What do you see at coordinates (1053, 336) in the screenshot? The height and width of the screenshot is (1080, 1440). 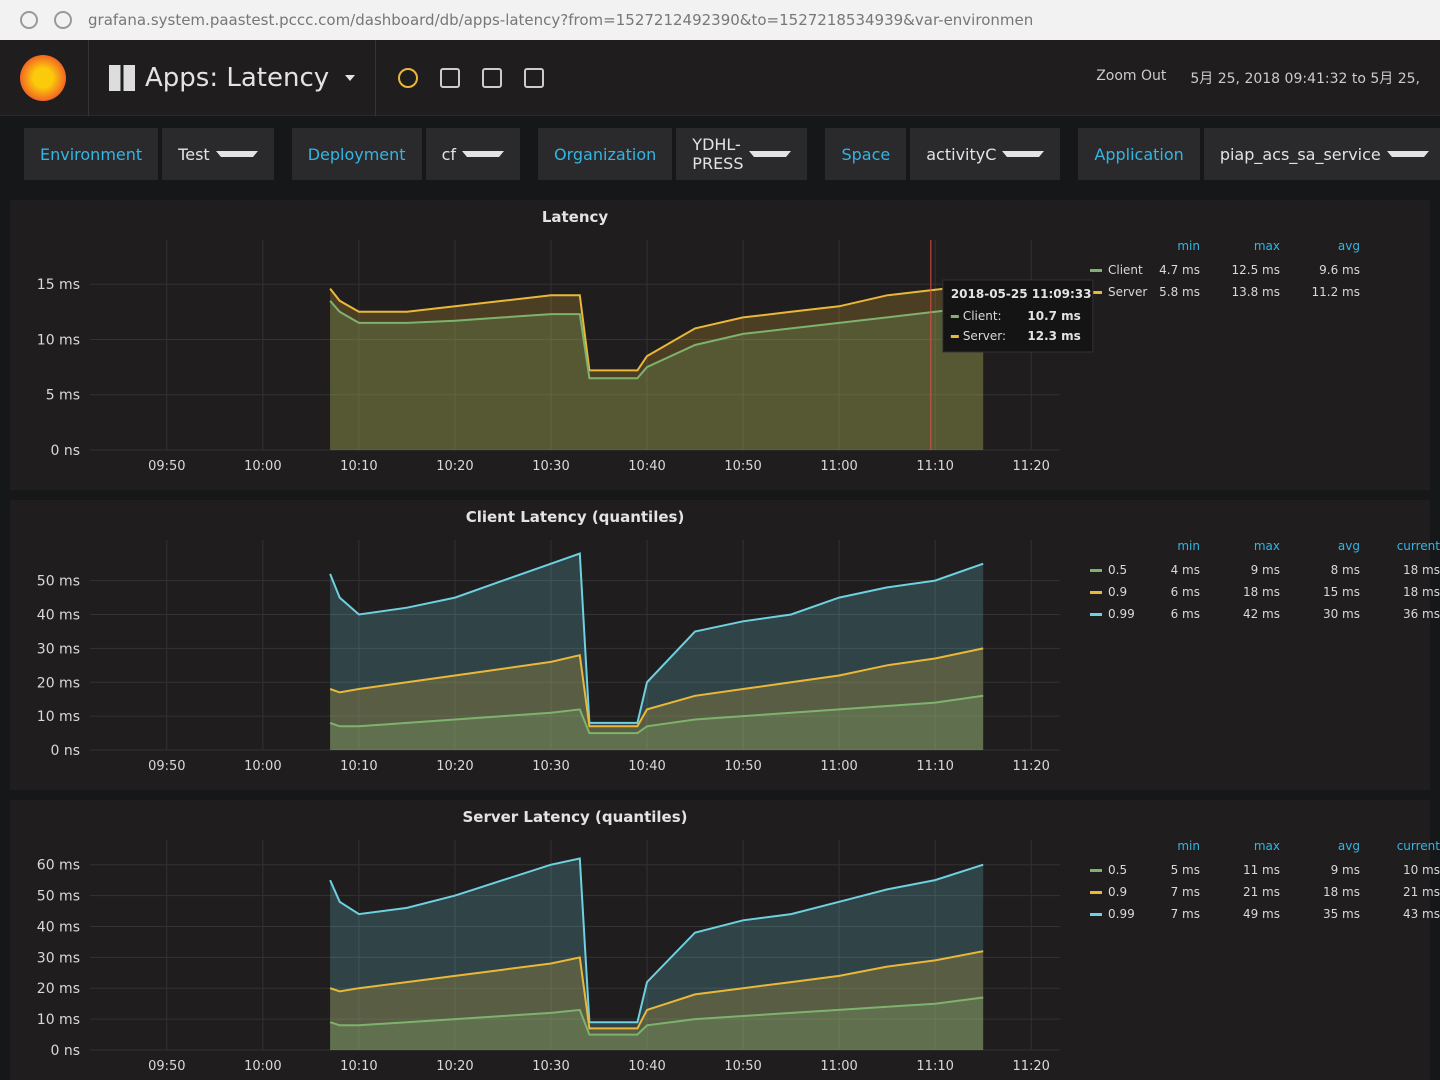 I see `tooltip-value: 12.3 ms` at bounding box center [1053, 336].